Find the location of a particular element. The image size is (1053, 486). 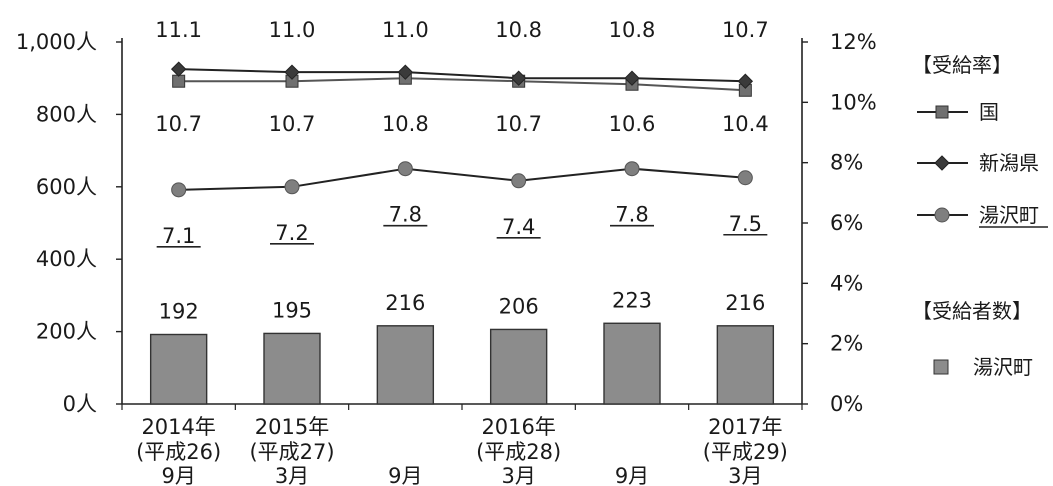

x-tick-label-year: 2014年 is located at coordinates (178, 427).